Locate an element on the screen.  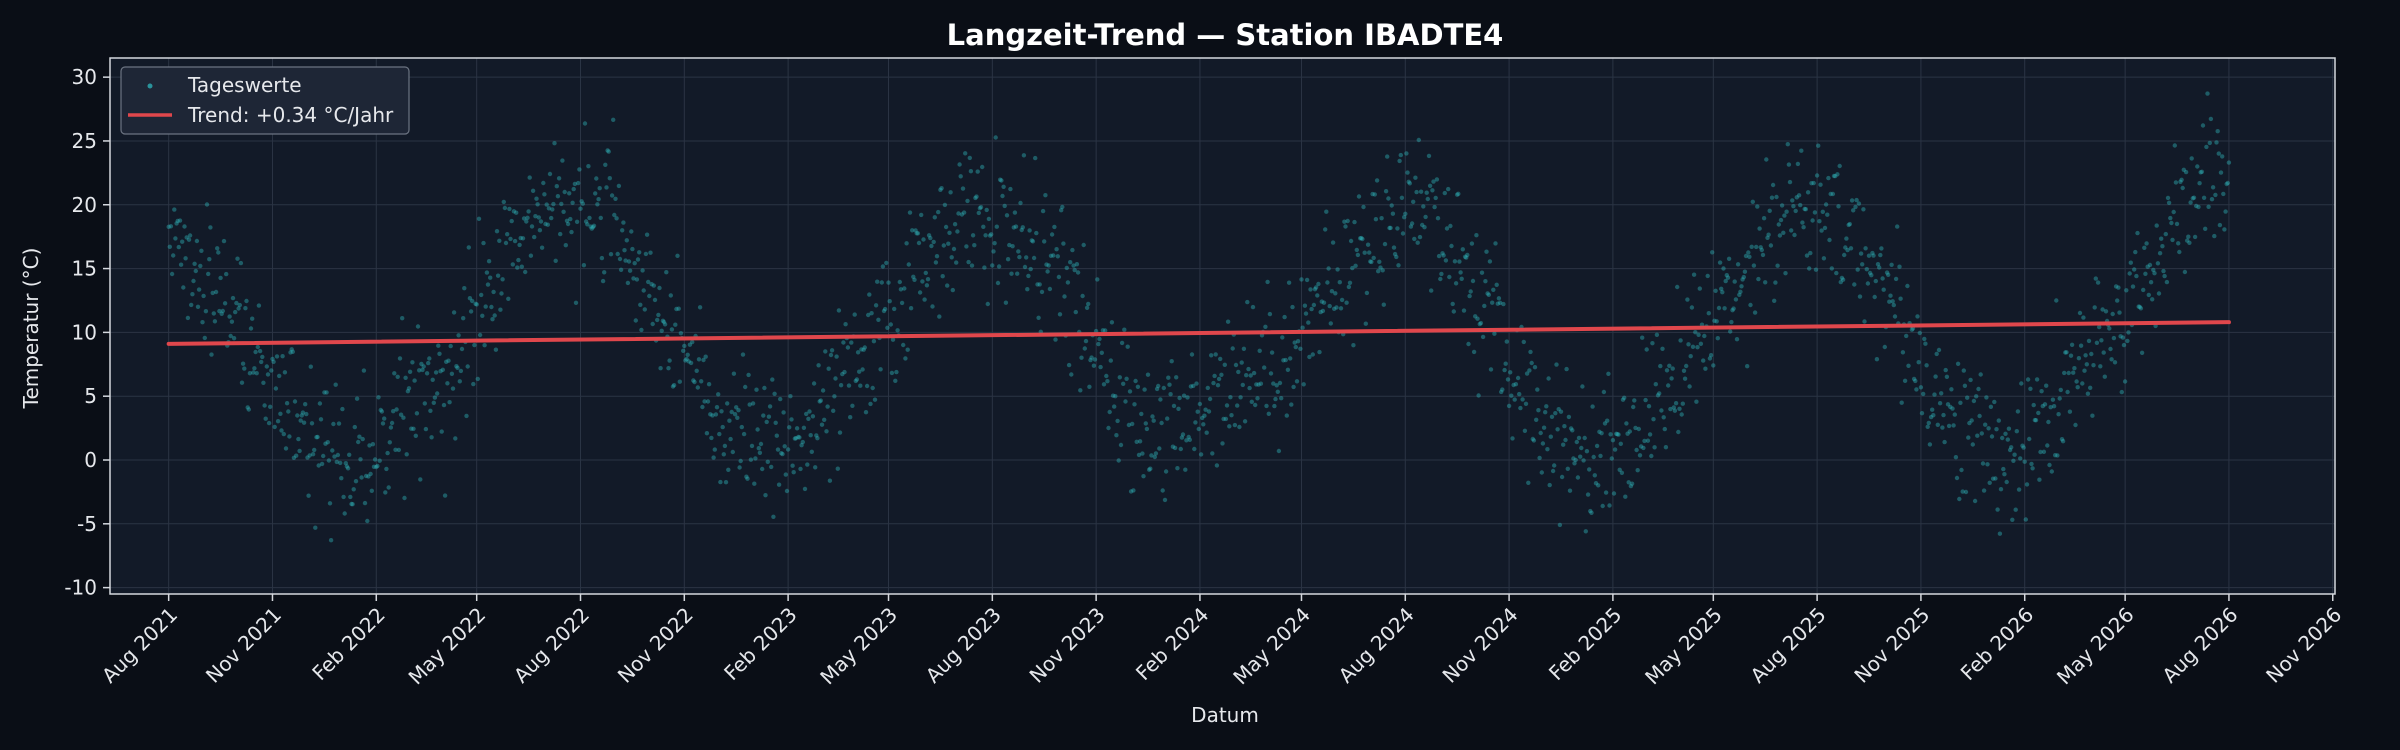
trend-line-group is located at coordinates (1198, 333).